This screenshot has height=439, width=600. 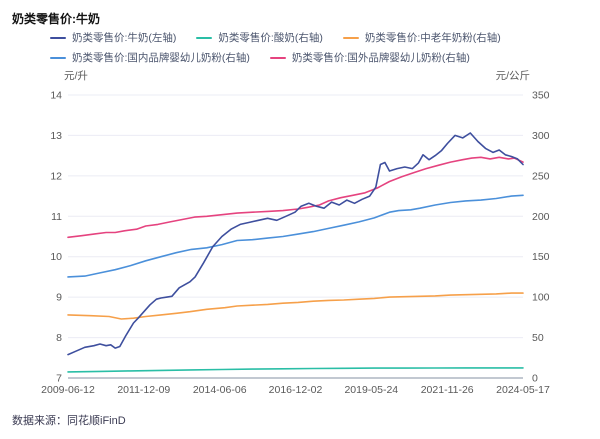 I want to click on legend-item-label: 奶类零售价:国外品牌婴幼儿奶粉(右轴), so click(x=380, y=58).